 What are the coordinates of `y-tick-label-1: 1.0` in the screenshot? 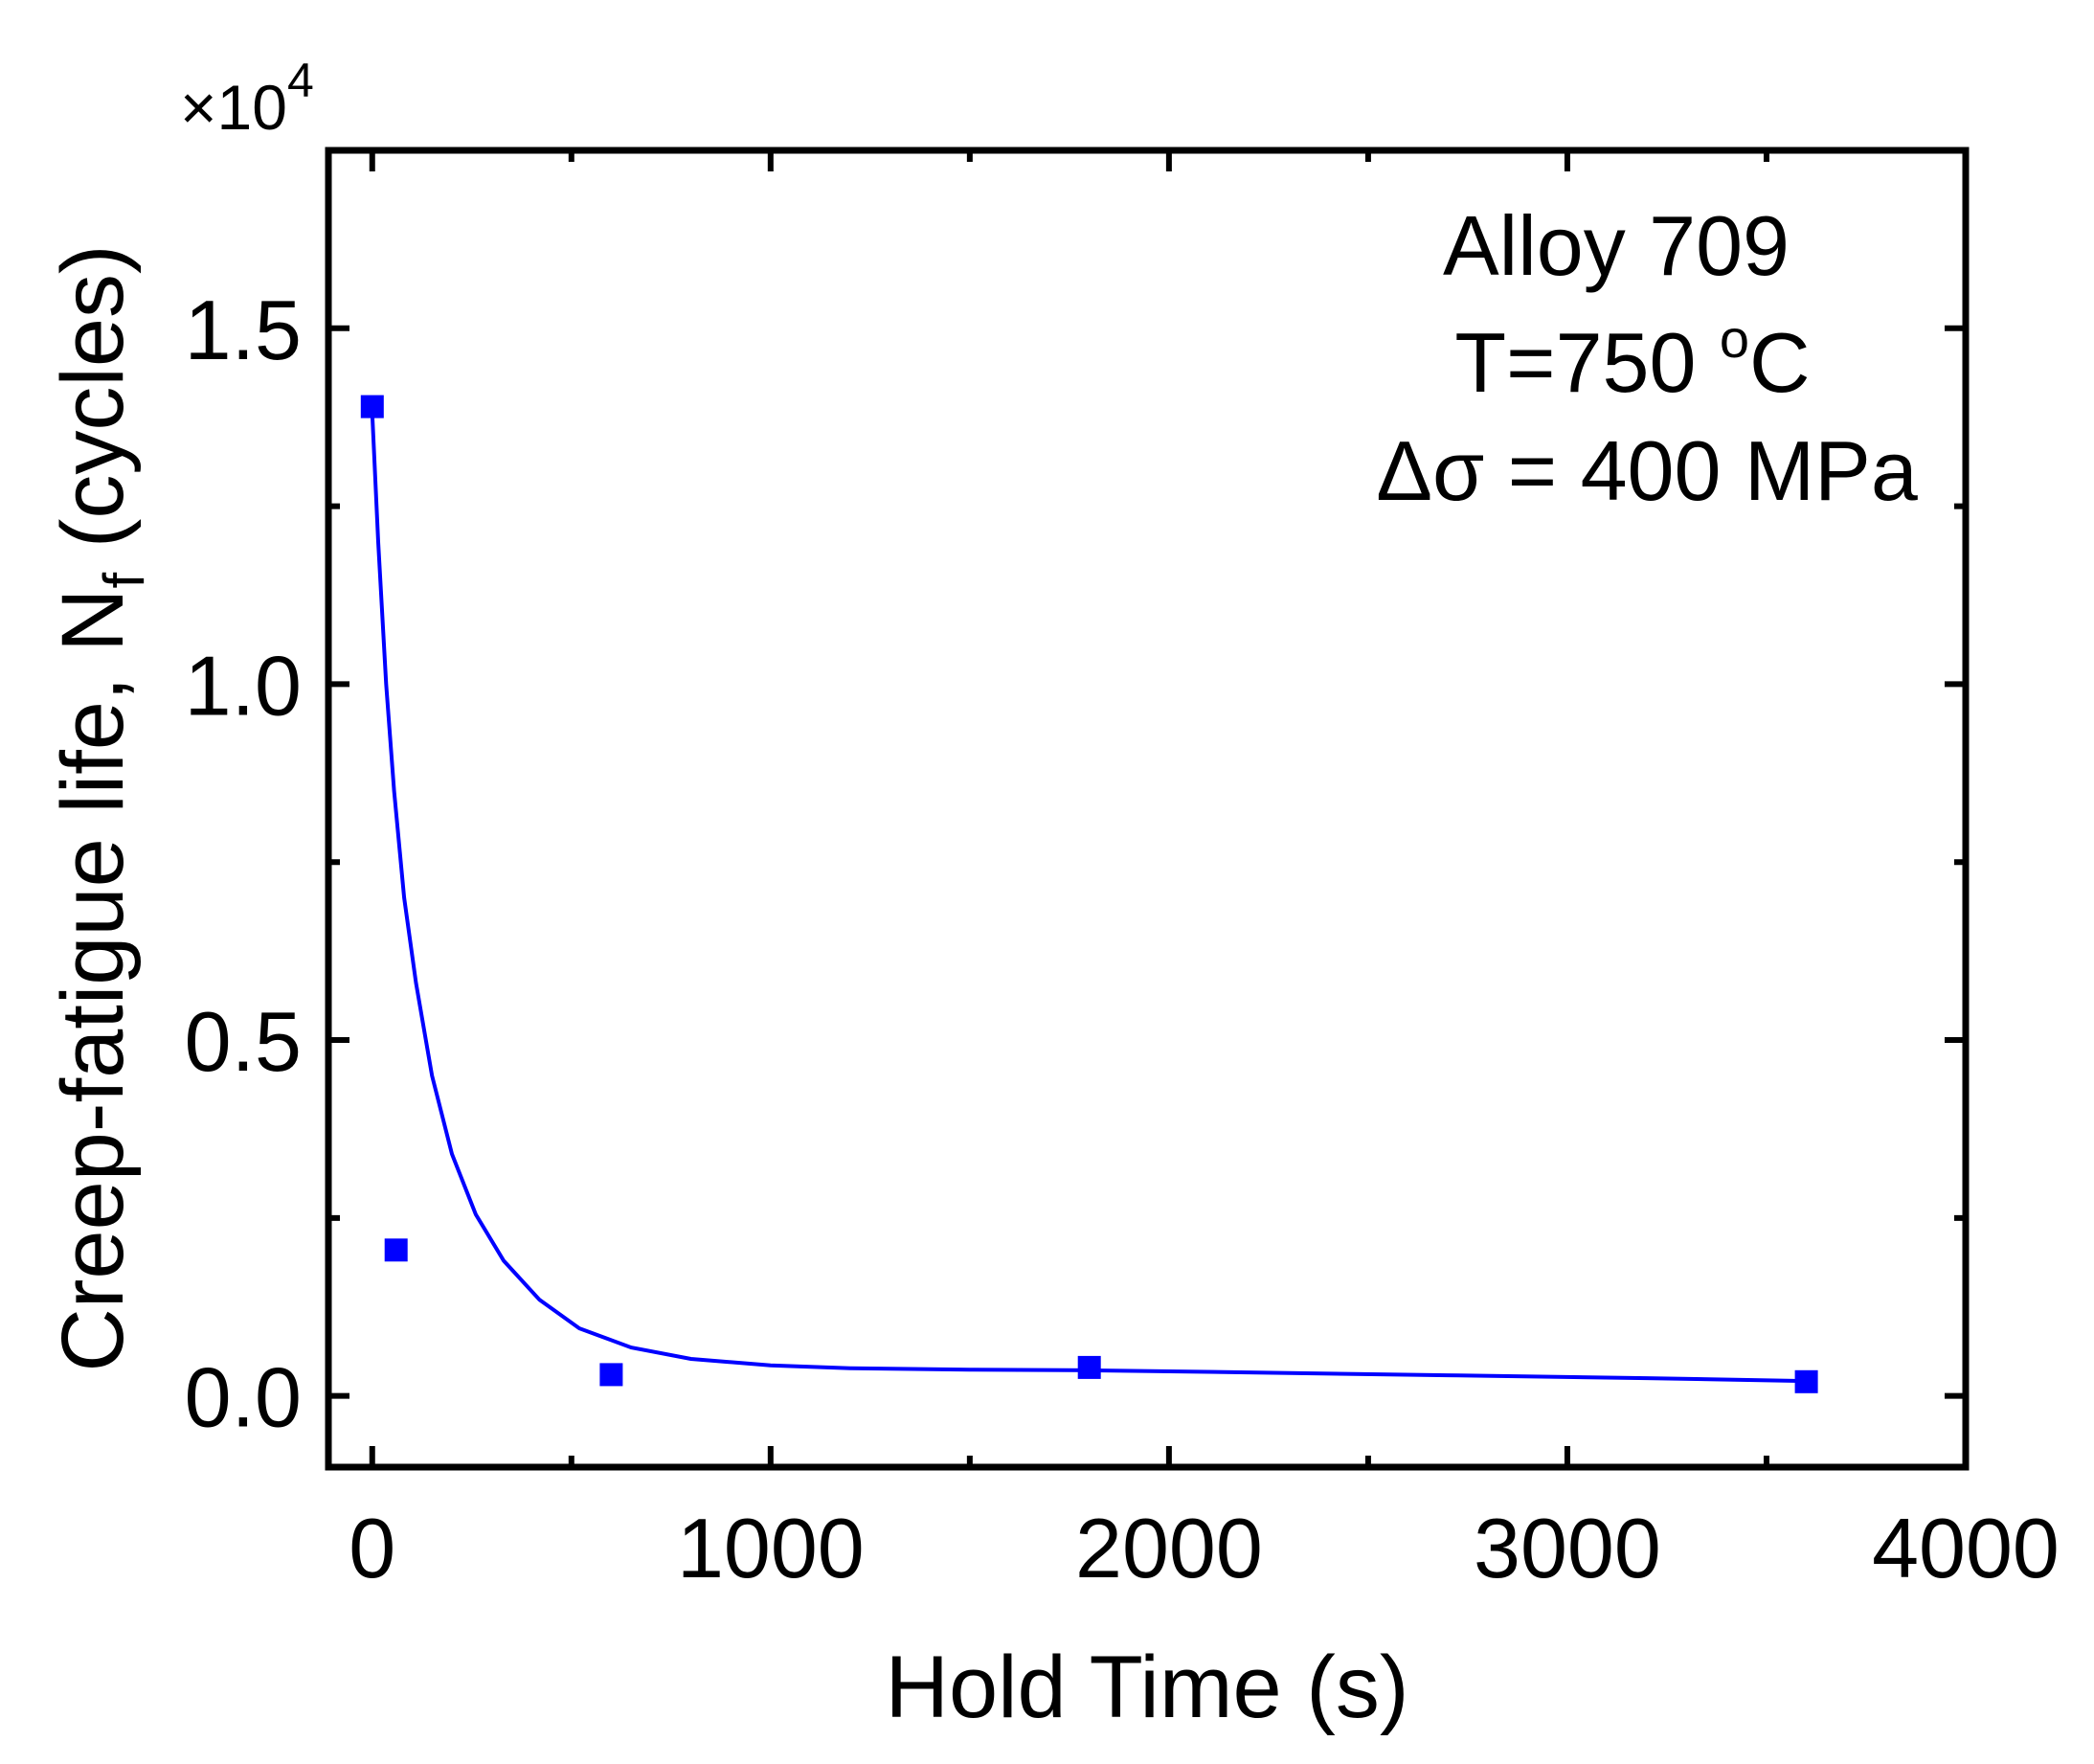 It's located at (244, 685).